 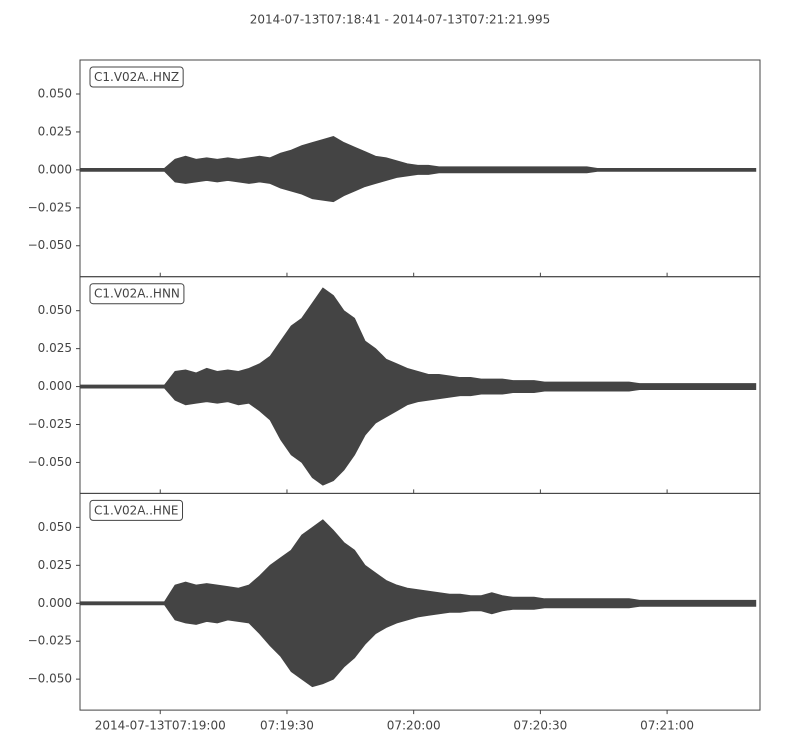 I want to click on trace-label-text: C1.V02A..HNN, so click(x=137, y=294).